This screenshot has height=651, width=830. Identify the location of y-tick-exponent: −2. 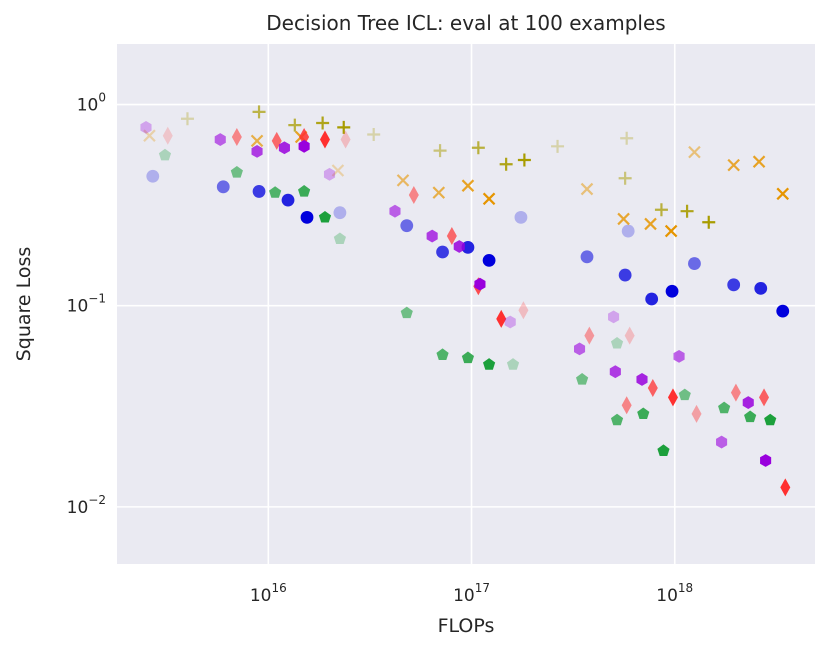
(97, 500).